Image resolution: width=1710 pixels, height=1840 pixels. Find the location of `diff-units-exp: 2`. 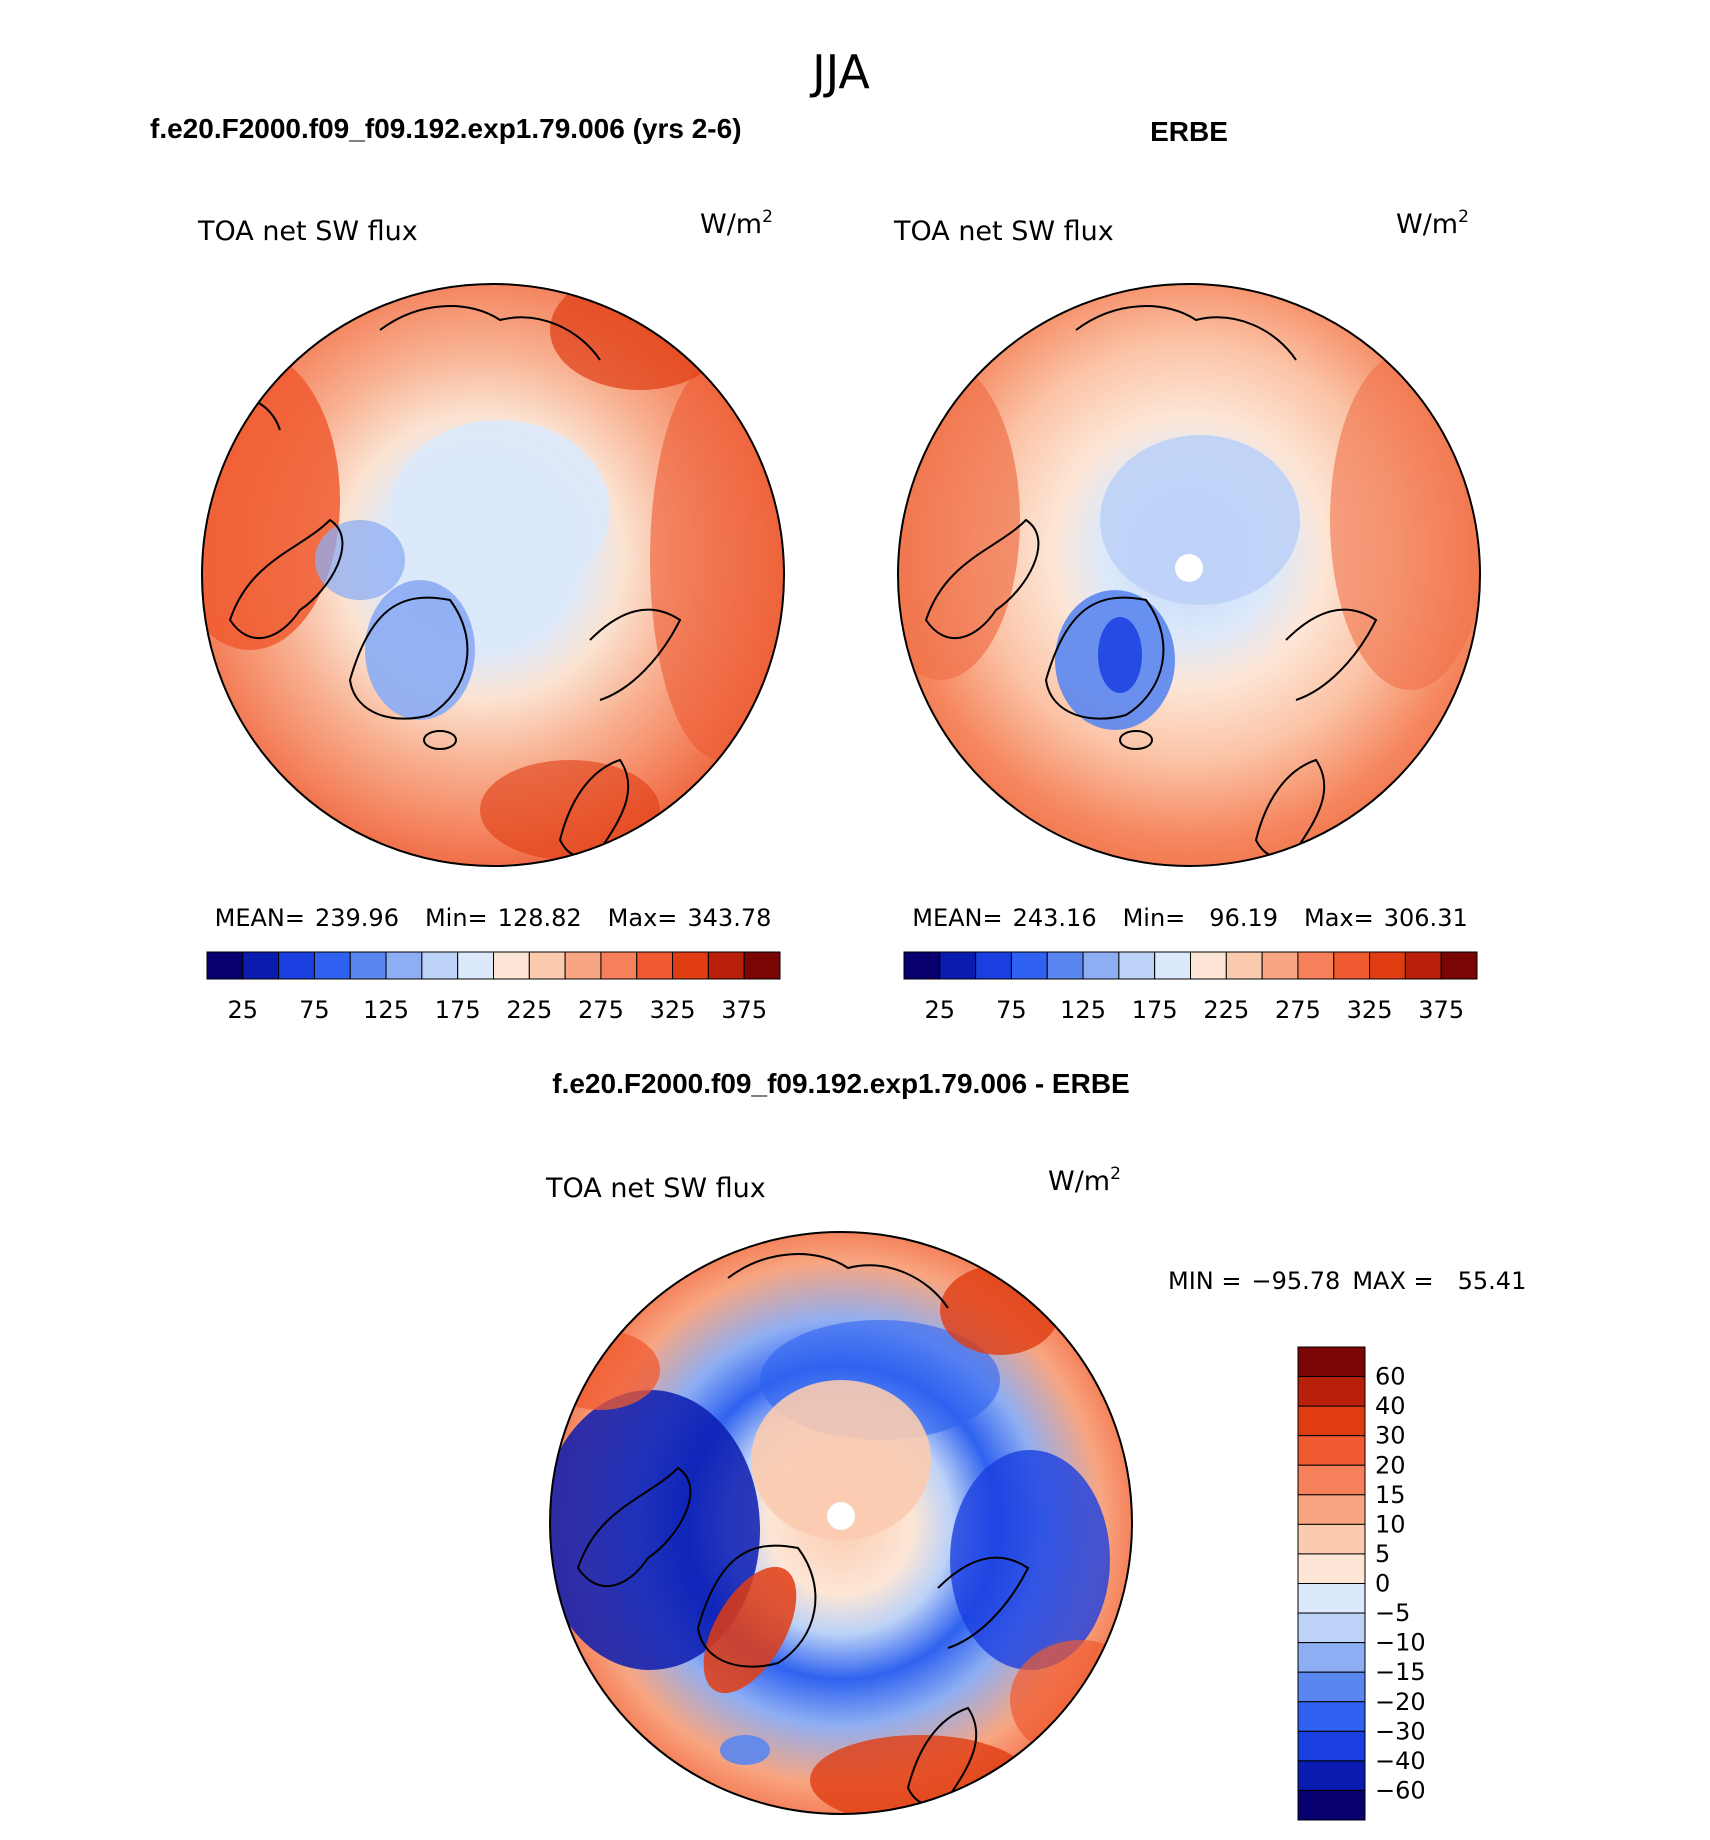

diff-units-exp: 2 is located at coordinates (1115, 1174).